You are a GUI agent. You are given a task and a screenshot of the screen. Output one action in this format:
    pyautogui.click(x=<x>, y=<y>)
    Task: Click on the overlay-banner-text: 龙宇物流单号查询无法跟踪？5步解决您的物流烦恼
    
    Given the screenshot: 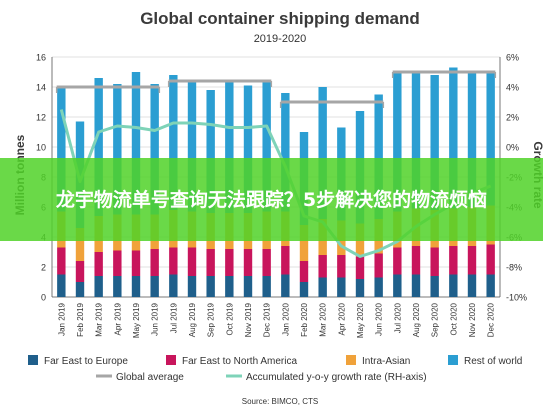 What is the action you would take?
    pyautogui.click(x=271, y=199)
    